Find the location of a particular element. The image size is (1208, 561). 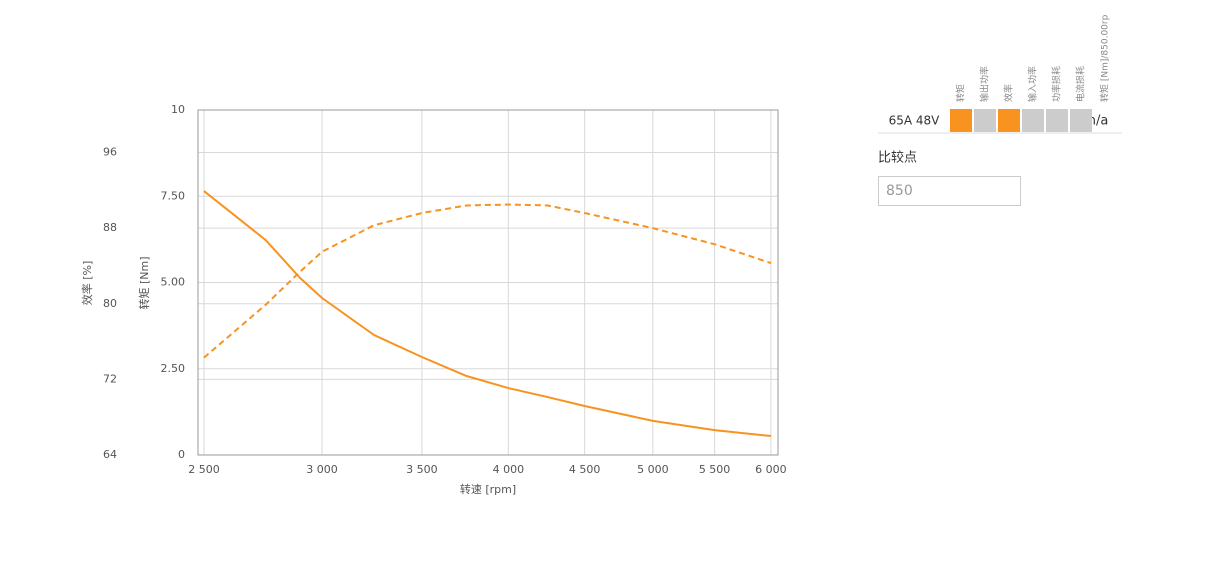

compare-input is located at coordinates (949, 191).